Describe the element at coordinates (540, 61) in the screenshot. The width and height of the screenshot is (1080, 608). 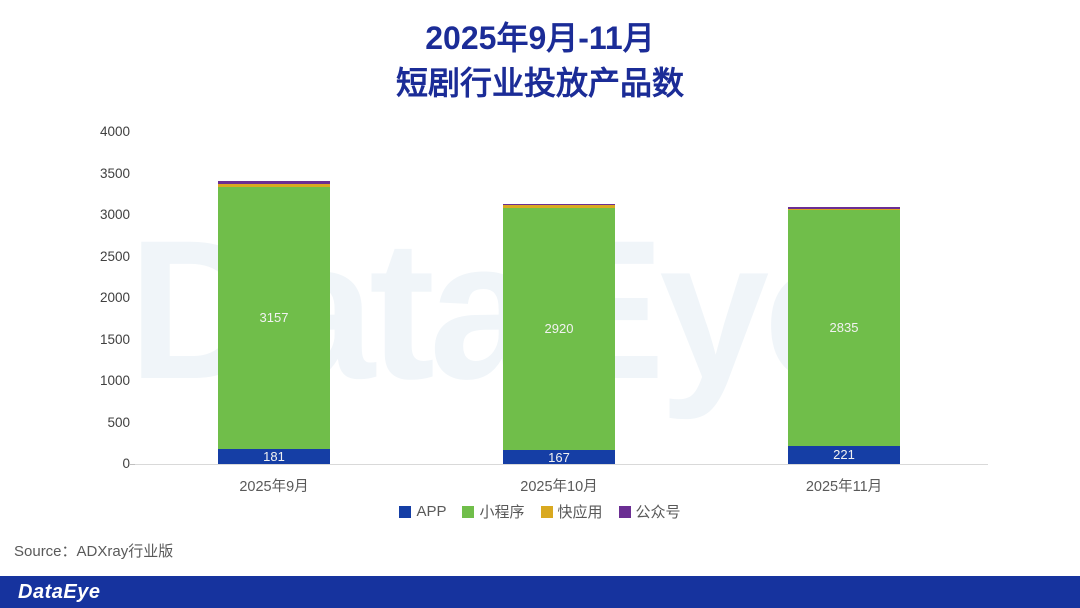
I see `page-title: 2025年9月-11月 短剧行业投放产品数` at that location.